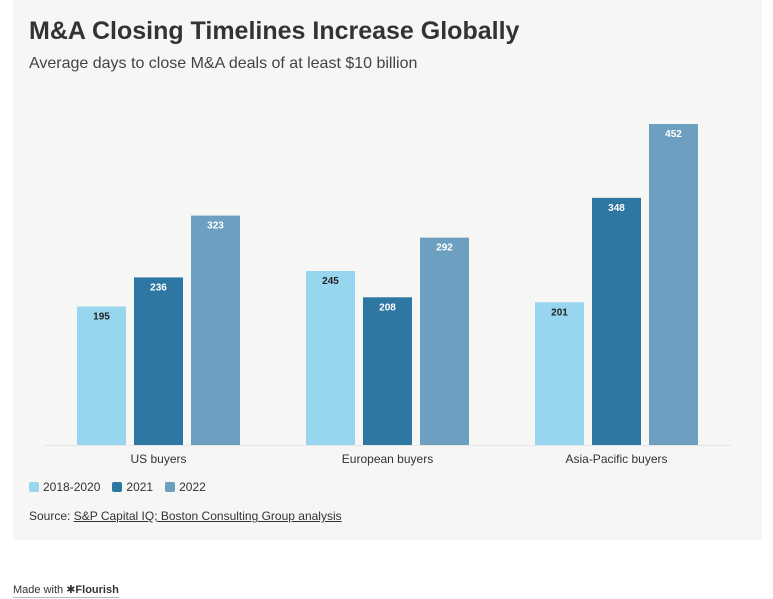 The height and width of the screenshot is (599, 773). I want to click on flourish-logo: ✱Flourish, so click(92, 590).